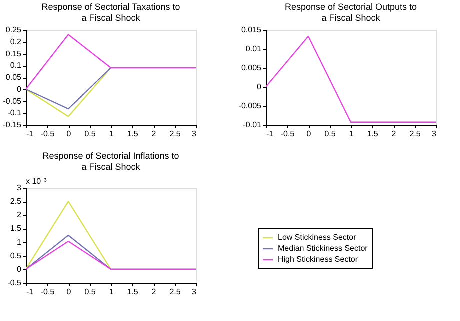  What do you see at coordinates (19, 188) in the screenshot?
I see `y-tick-label: 3` at bounding box center [19, 188].